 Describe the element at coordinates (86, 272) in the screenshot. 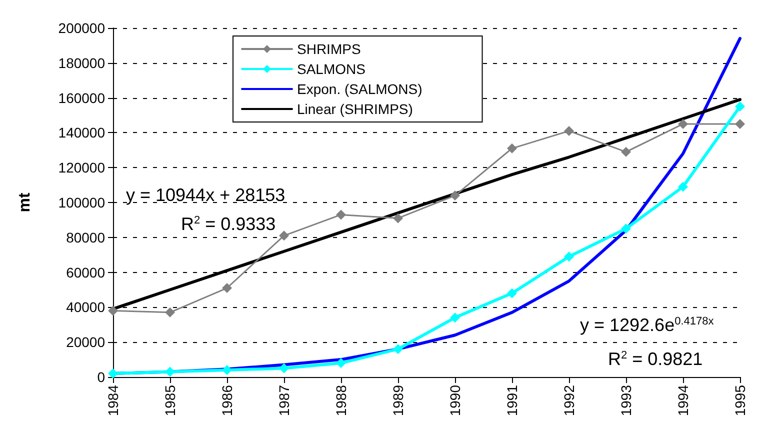

I see `y-tick-label: 60000` at that location.